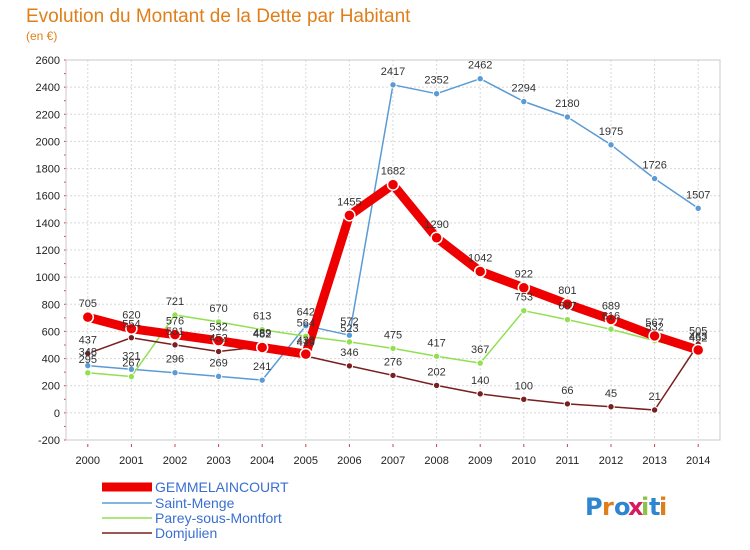  I want to click on x-tick-label: 2006, so click(349, 461).